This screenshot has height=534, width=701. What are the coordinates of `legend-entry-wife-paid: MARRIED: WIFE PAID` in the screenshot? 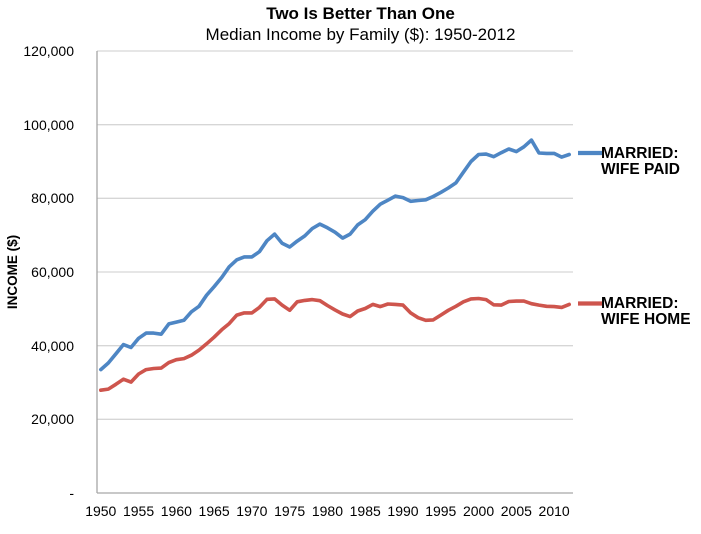 It's located at (640, 162).